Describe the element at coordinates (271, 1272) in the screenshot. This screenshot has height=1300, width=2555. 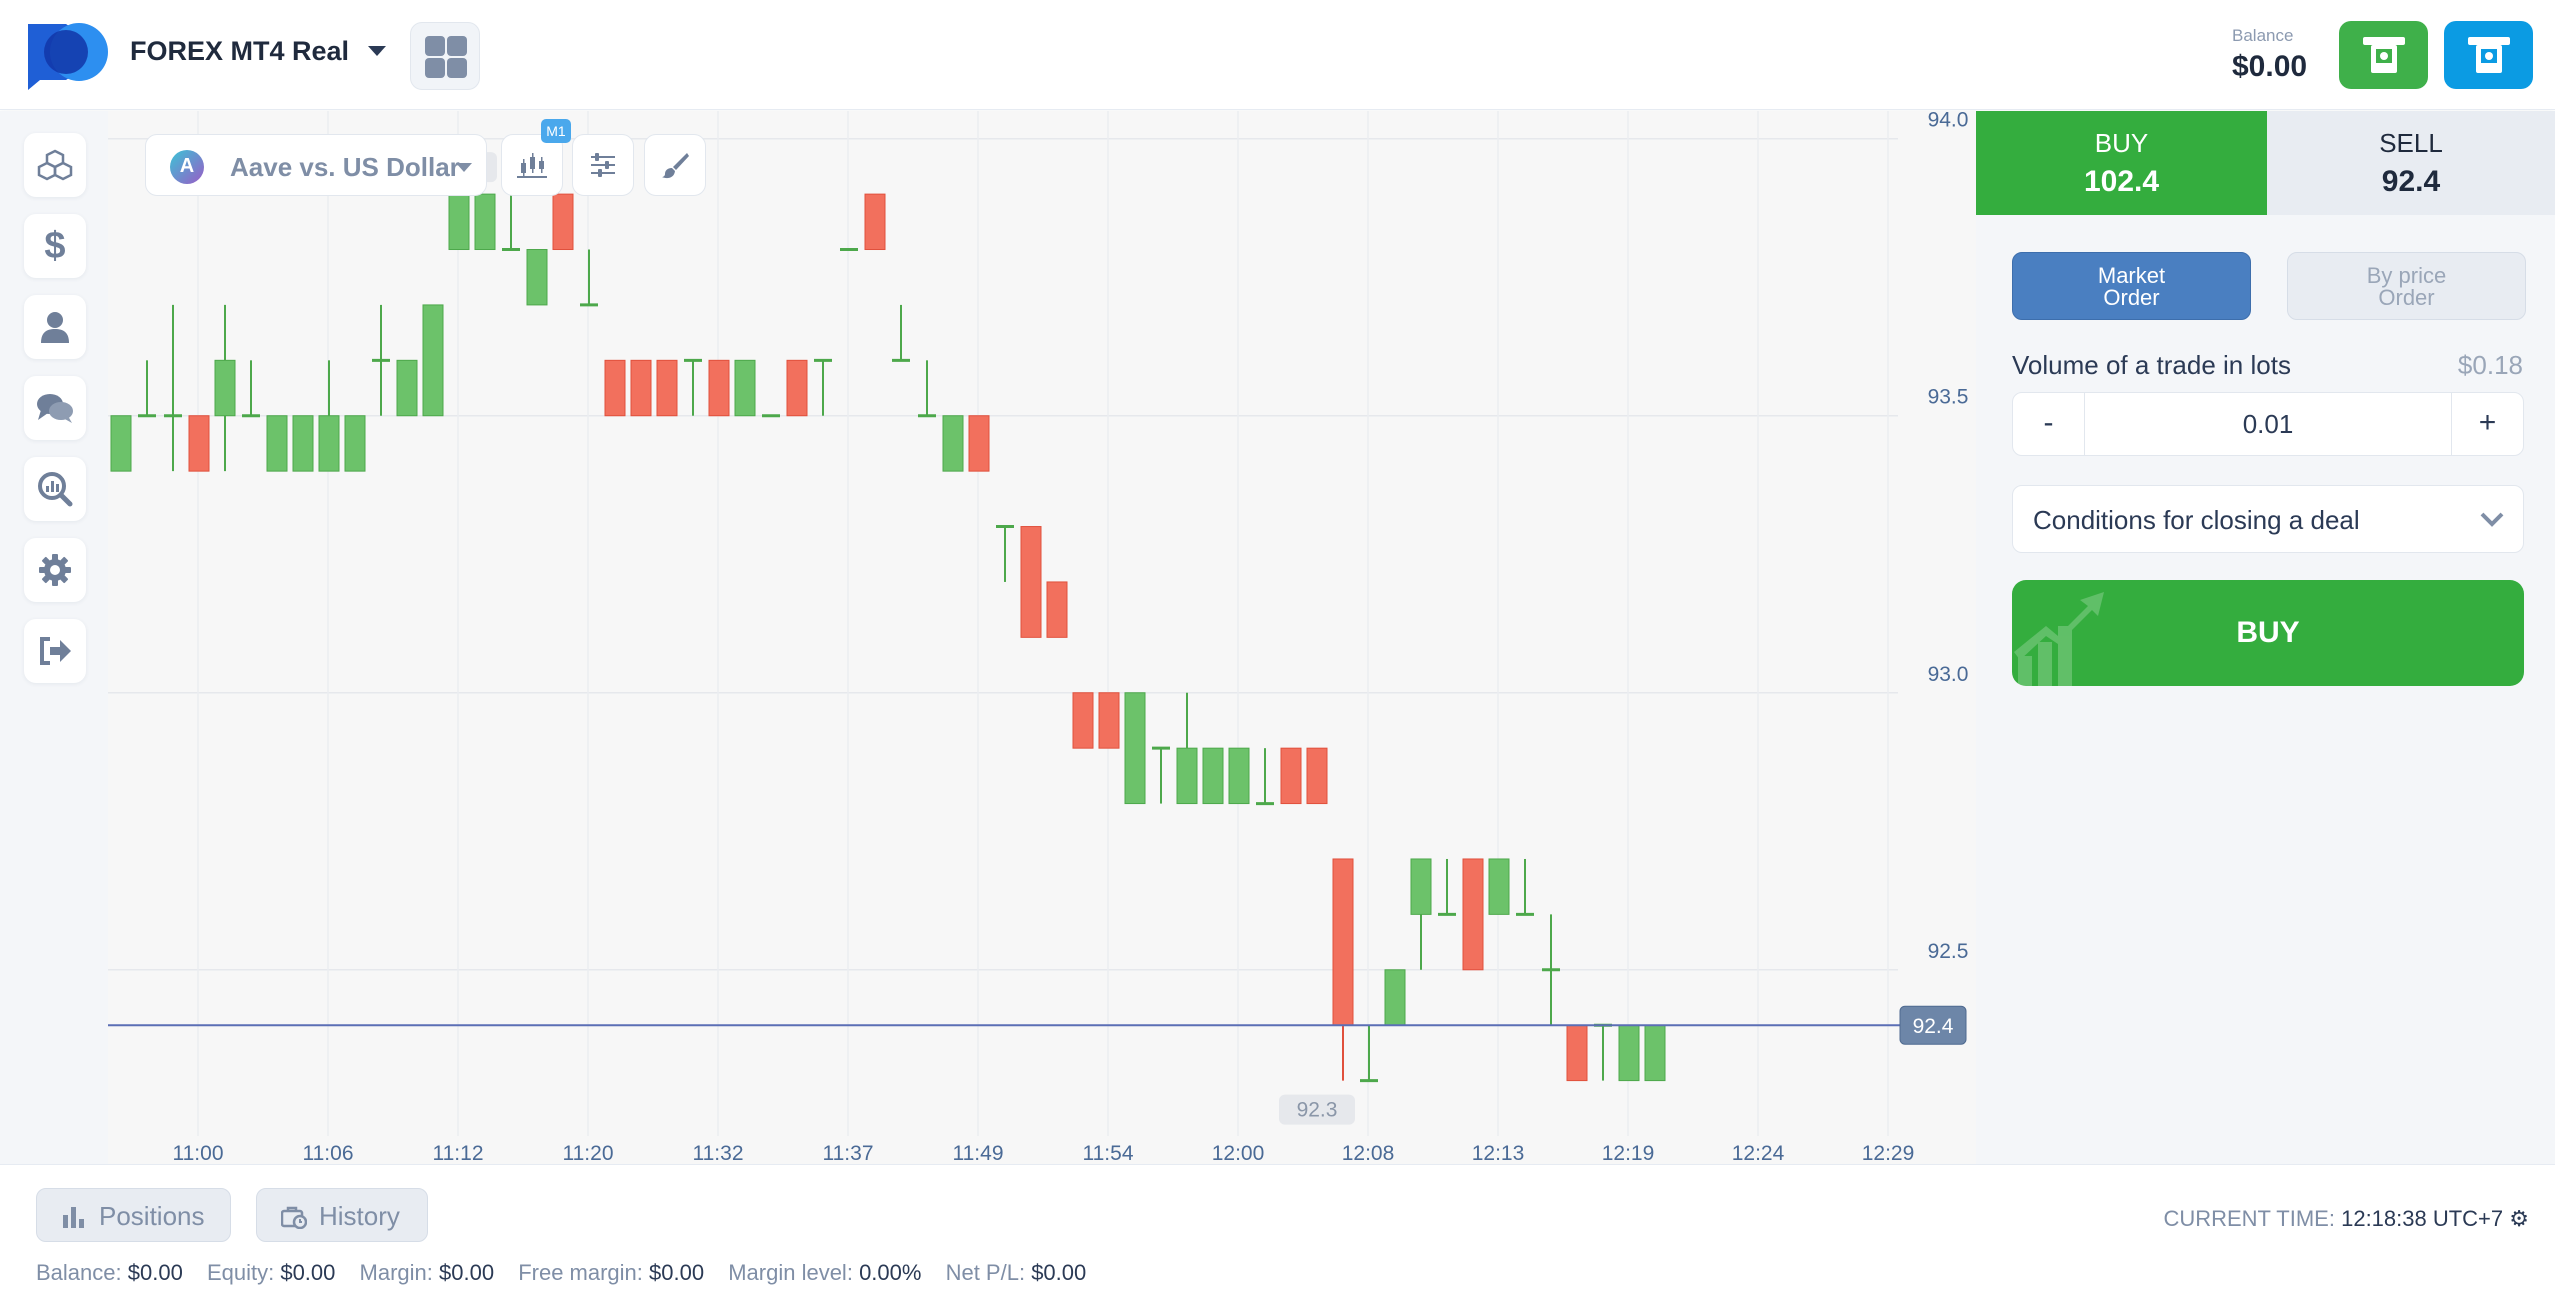
I see `stat-equity: Equity: $0.00` at that location.